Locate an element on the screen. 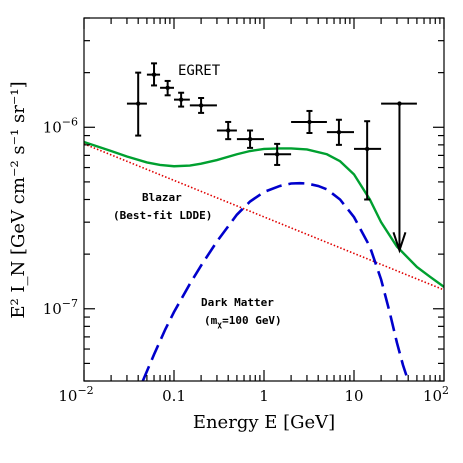  dm-mass-prefix: (m is located at coordinates (211, 320).